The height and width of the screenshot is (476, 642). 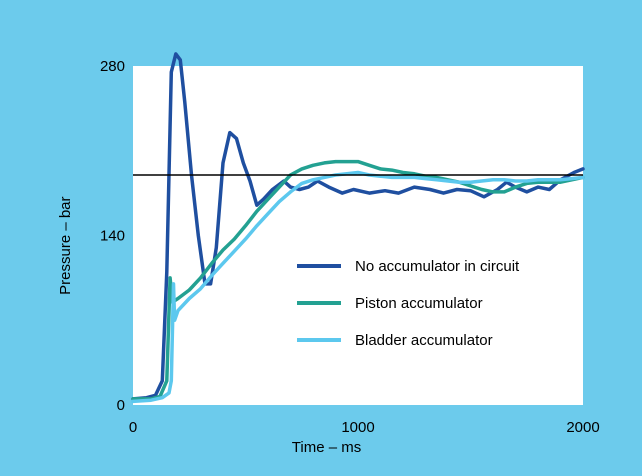 I want to click on y-axis-label: Pressure – bar, so click(x=65, y=245).